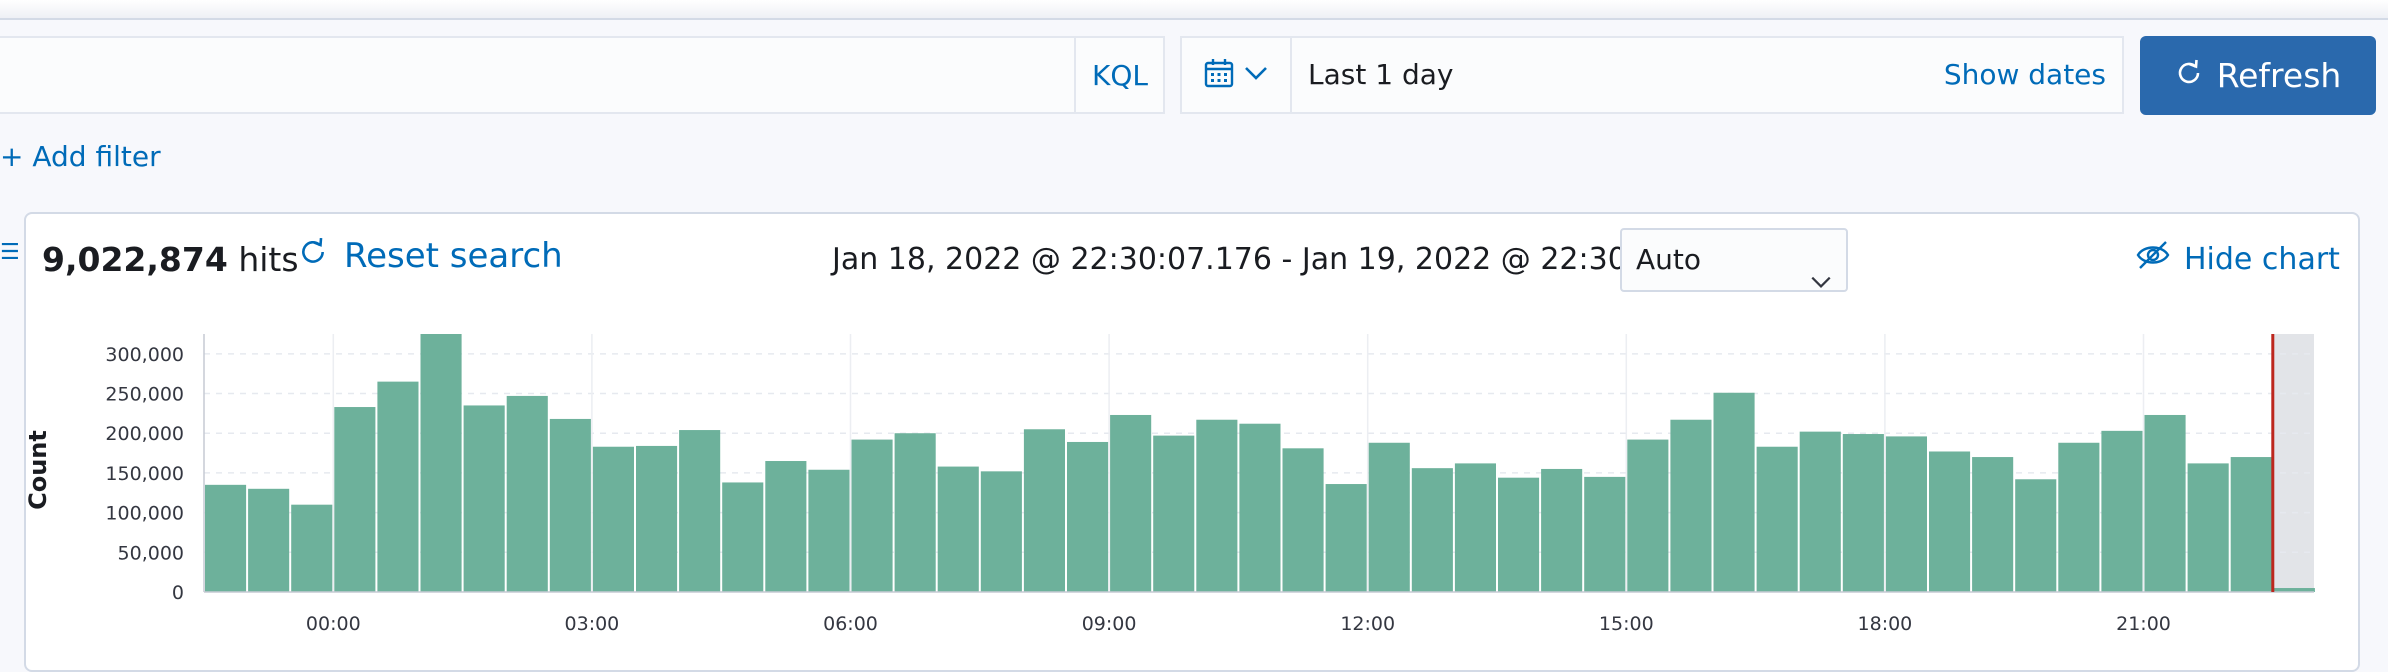 Image resolution: width=2388 pixels, height=672 pixels. Describe the element at coordinates (144, 474) in the screenshot. I see `y-tick-label: 150,000` at that location.